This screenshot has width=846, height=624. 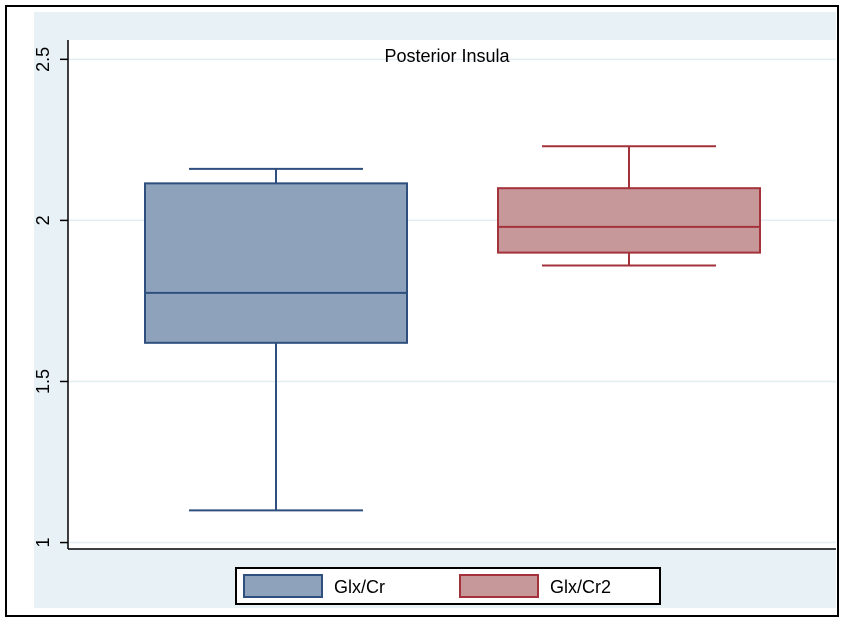 I want to click on y-tick-label: 2.5, so click(x=43, y=59).